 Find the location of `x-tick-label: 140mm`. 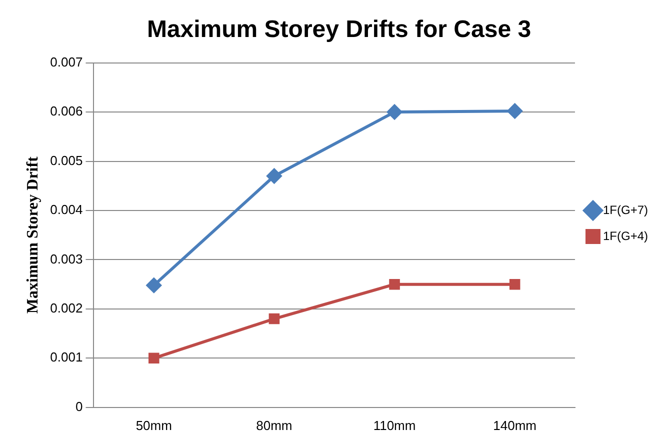

x-tick-label: 140mm is located at coordinates (515, 425).